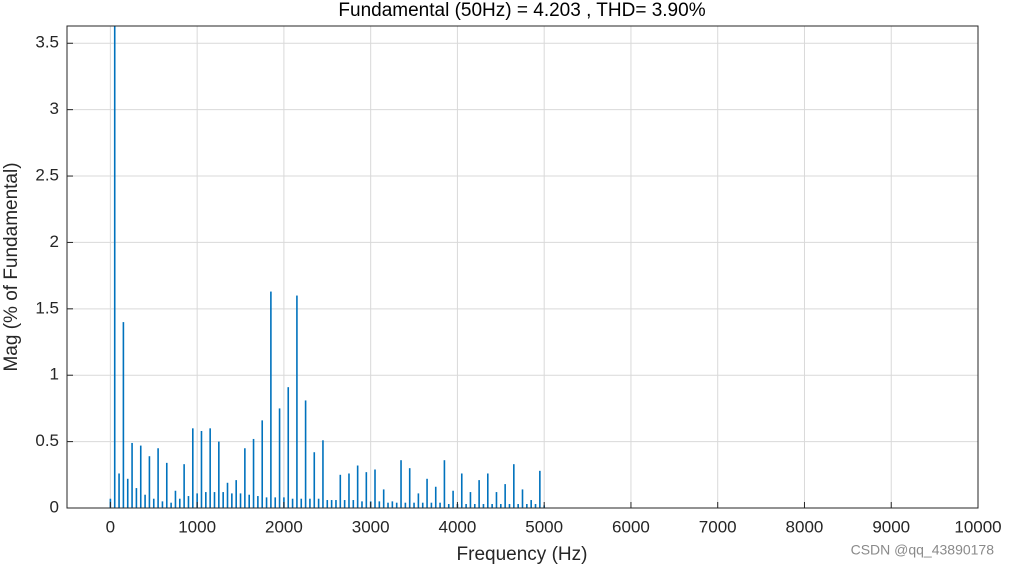 Image resolution: width=1009 pixels, height=569 pixels. Describe the element at coordinates (718, 526) in the screenshot. I see `x-tick-label: 7000` at that location.